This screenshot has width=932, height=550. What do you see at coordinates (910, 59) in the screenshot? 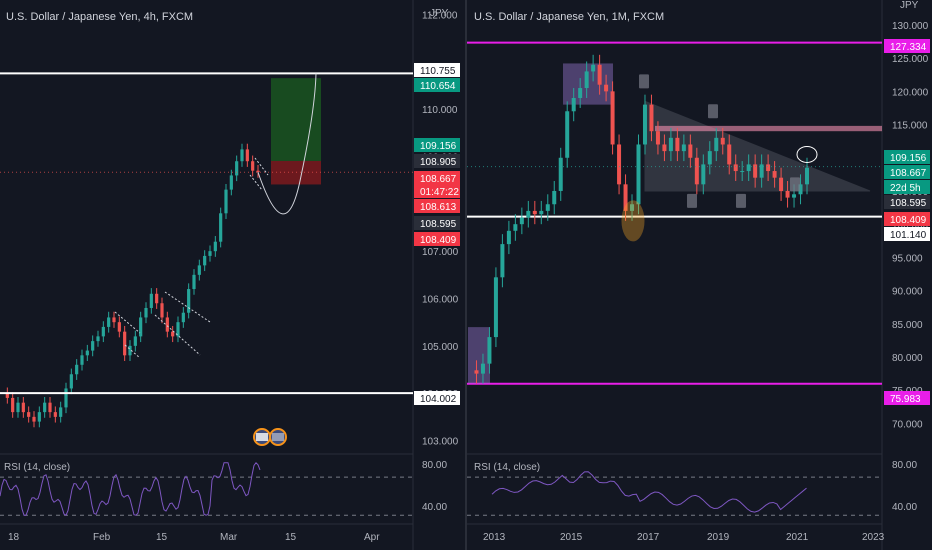
I see `right-y-tick: 125.000` at bounding box center [910, 59].